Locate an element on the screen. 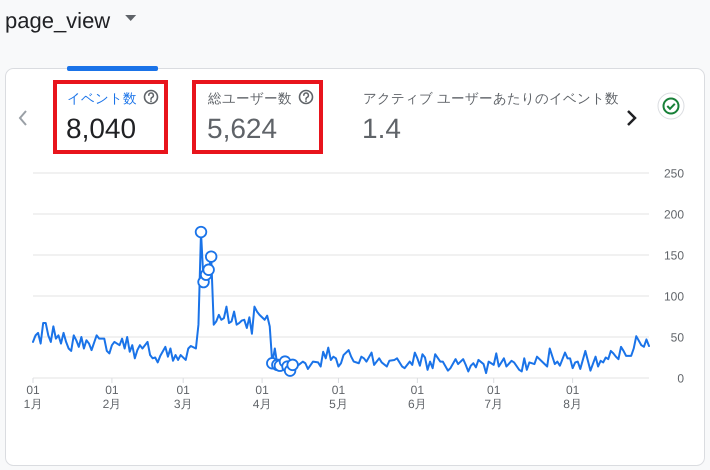  y-tick-label: 0 is located at coordinates (680, 379).